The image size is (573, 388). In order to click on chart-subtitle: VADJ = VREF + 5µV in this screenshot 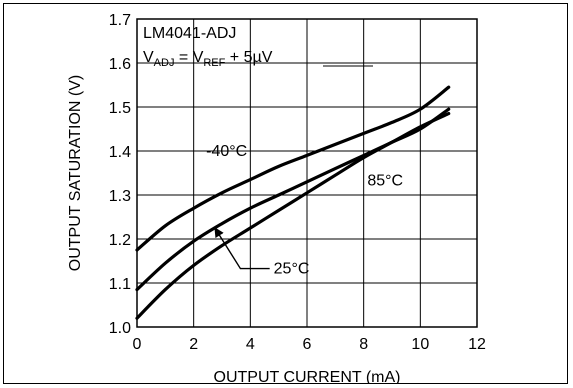, I will do `click(208, 59)`.